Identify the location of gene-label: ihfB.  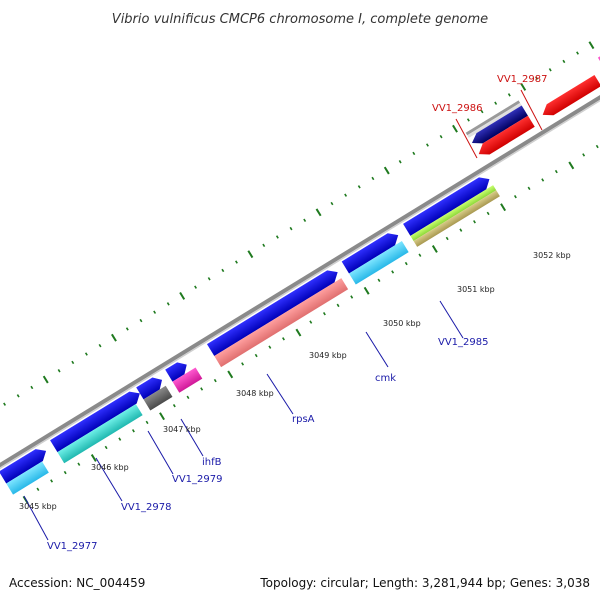
(212, 462).